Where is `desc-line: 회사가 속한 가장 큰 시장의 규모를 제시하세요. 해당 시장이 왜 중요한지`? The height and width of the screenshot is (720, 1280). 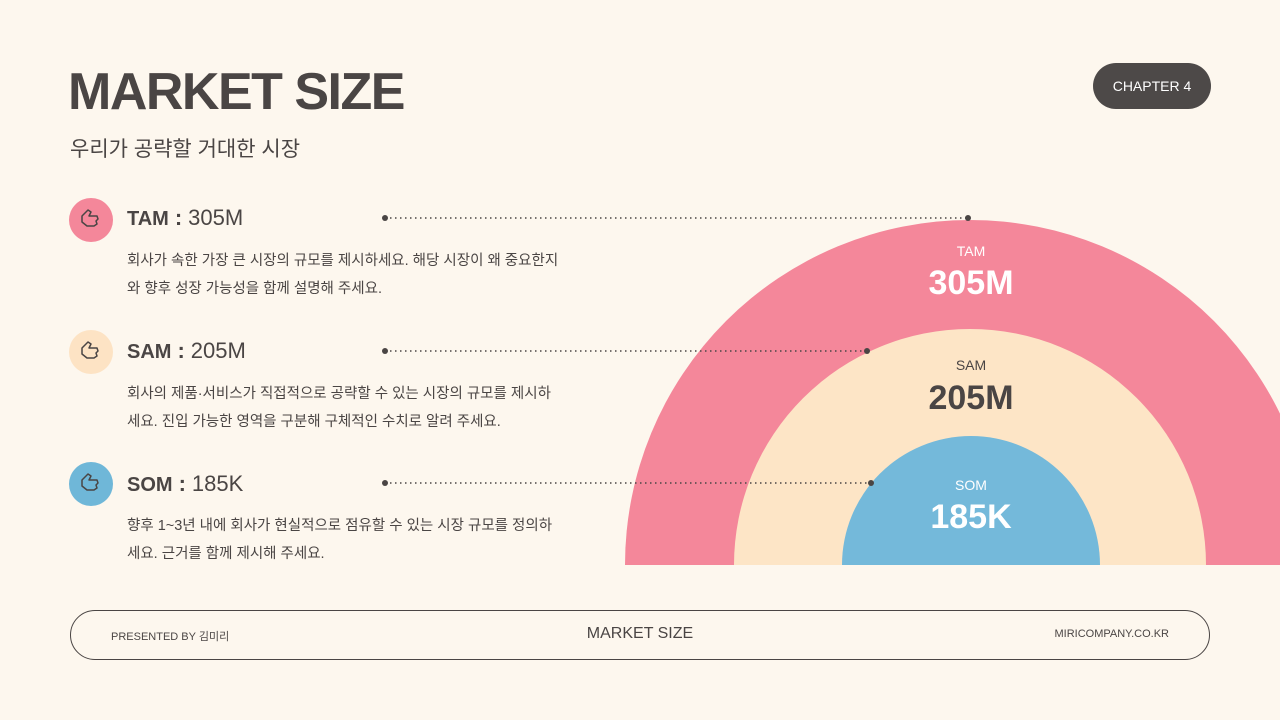 desc-line: 회사가 속한 가장 큰 시장의 규모를 제시하세요. 해당 시장이 왜 중요한지 is located at coordinates (343, 261).